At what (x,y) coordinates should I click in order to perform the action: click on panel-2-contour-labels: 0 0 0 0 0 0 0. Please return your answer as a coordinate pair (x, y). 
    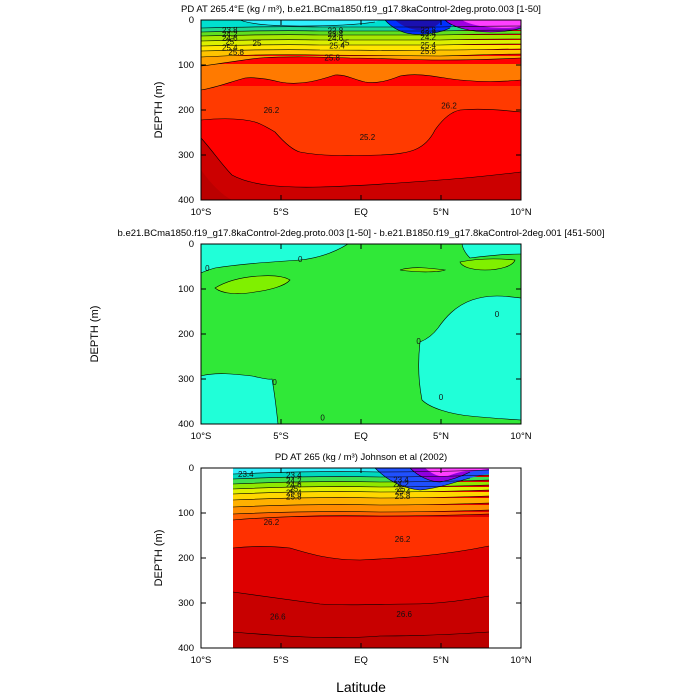
    Looking at the image, I should click on (352, 338).